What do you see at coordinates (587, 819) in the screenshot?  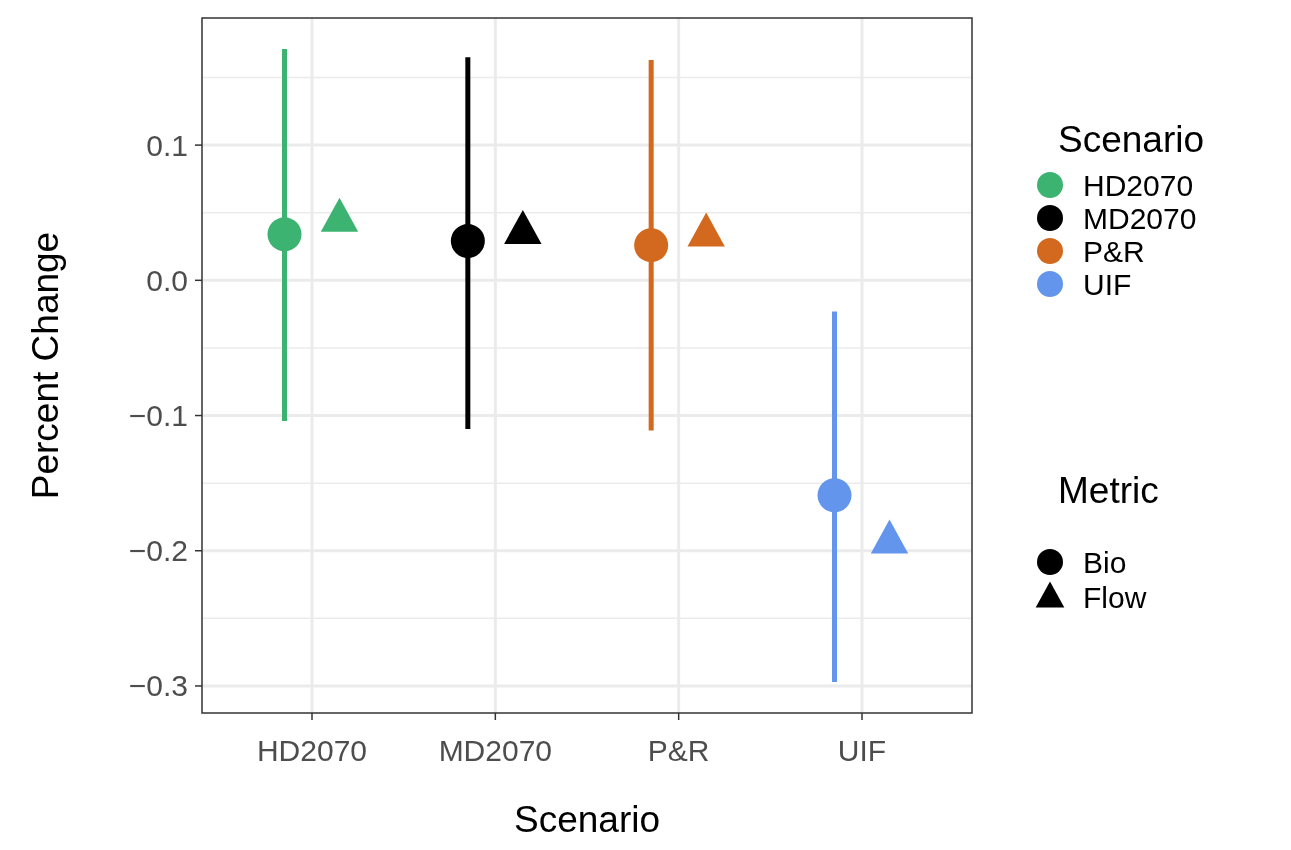 I see `x-axis-title: Scenario` at bounding box center [587, 819].